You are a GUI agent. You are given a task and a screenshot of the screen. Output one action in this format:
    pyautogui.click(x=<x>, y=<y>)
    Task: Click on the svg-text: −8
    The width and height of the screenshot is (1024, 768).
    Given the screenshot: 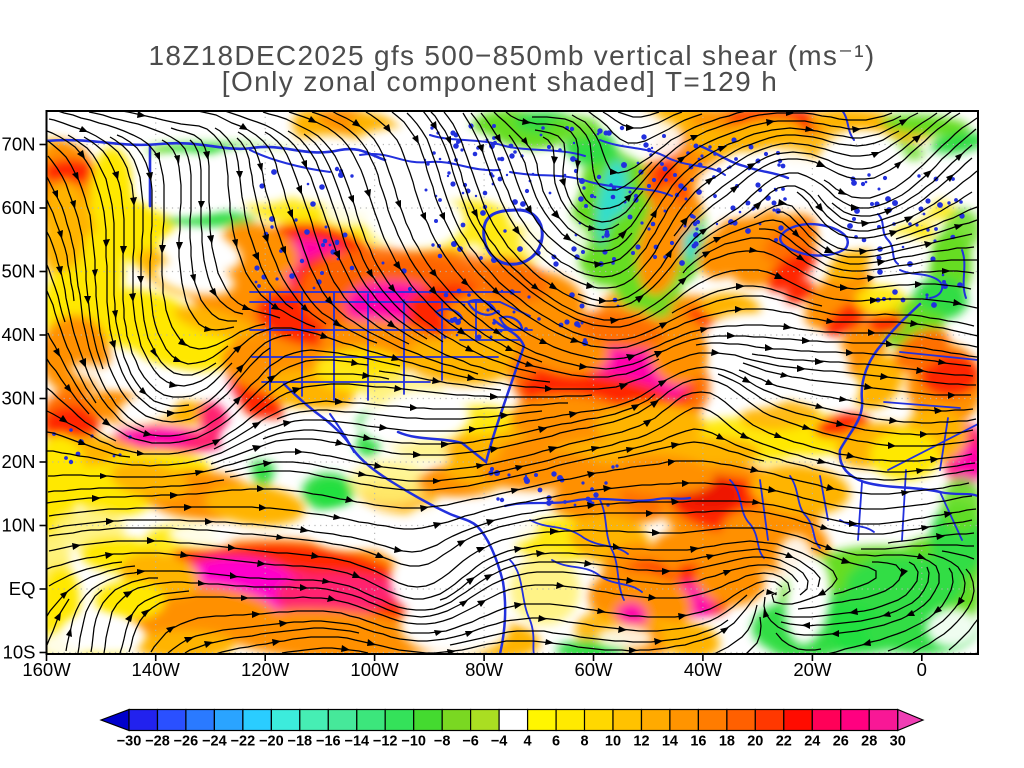 What is the action you would take?
    pyautogui.click(x=442, y=742)
    